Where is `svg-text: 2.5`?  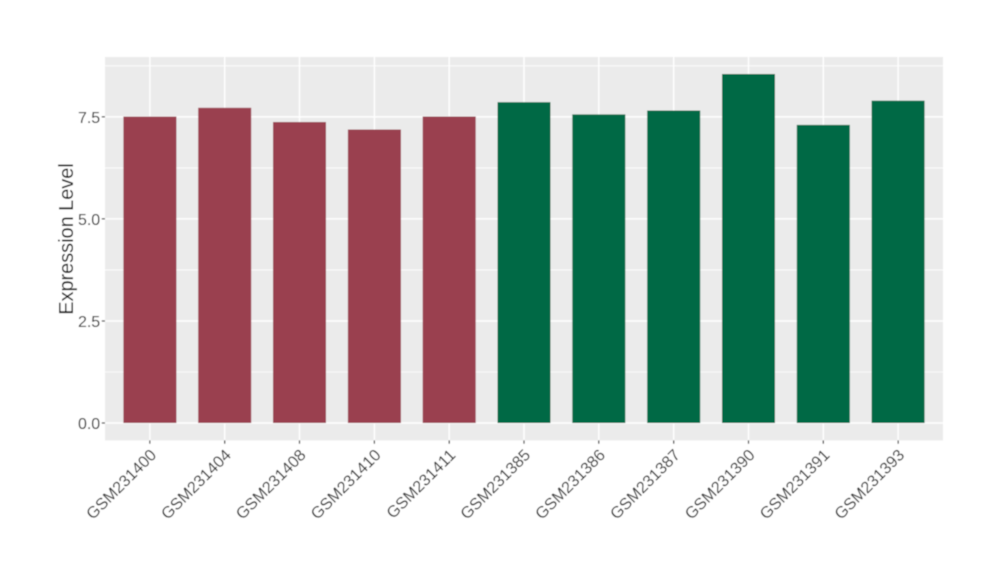 svg-text: 2.5 is located at coordinates (89, 322).